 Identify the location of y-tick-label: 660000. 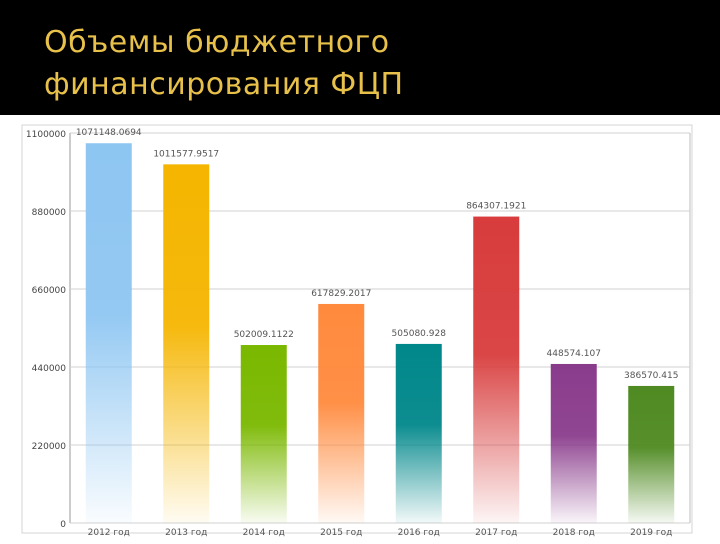
(49, 291).